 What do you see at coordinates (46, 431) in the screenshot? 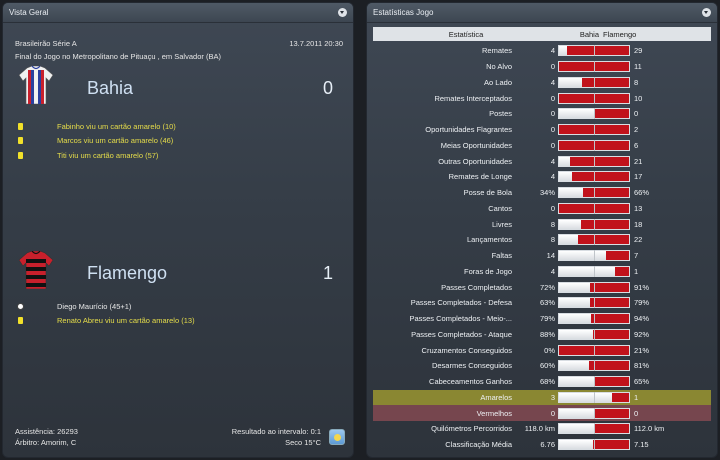
I see `attendance: Assistência: 26293` at bounding box center [46, 431].